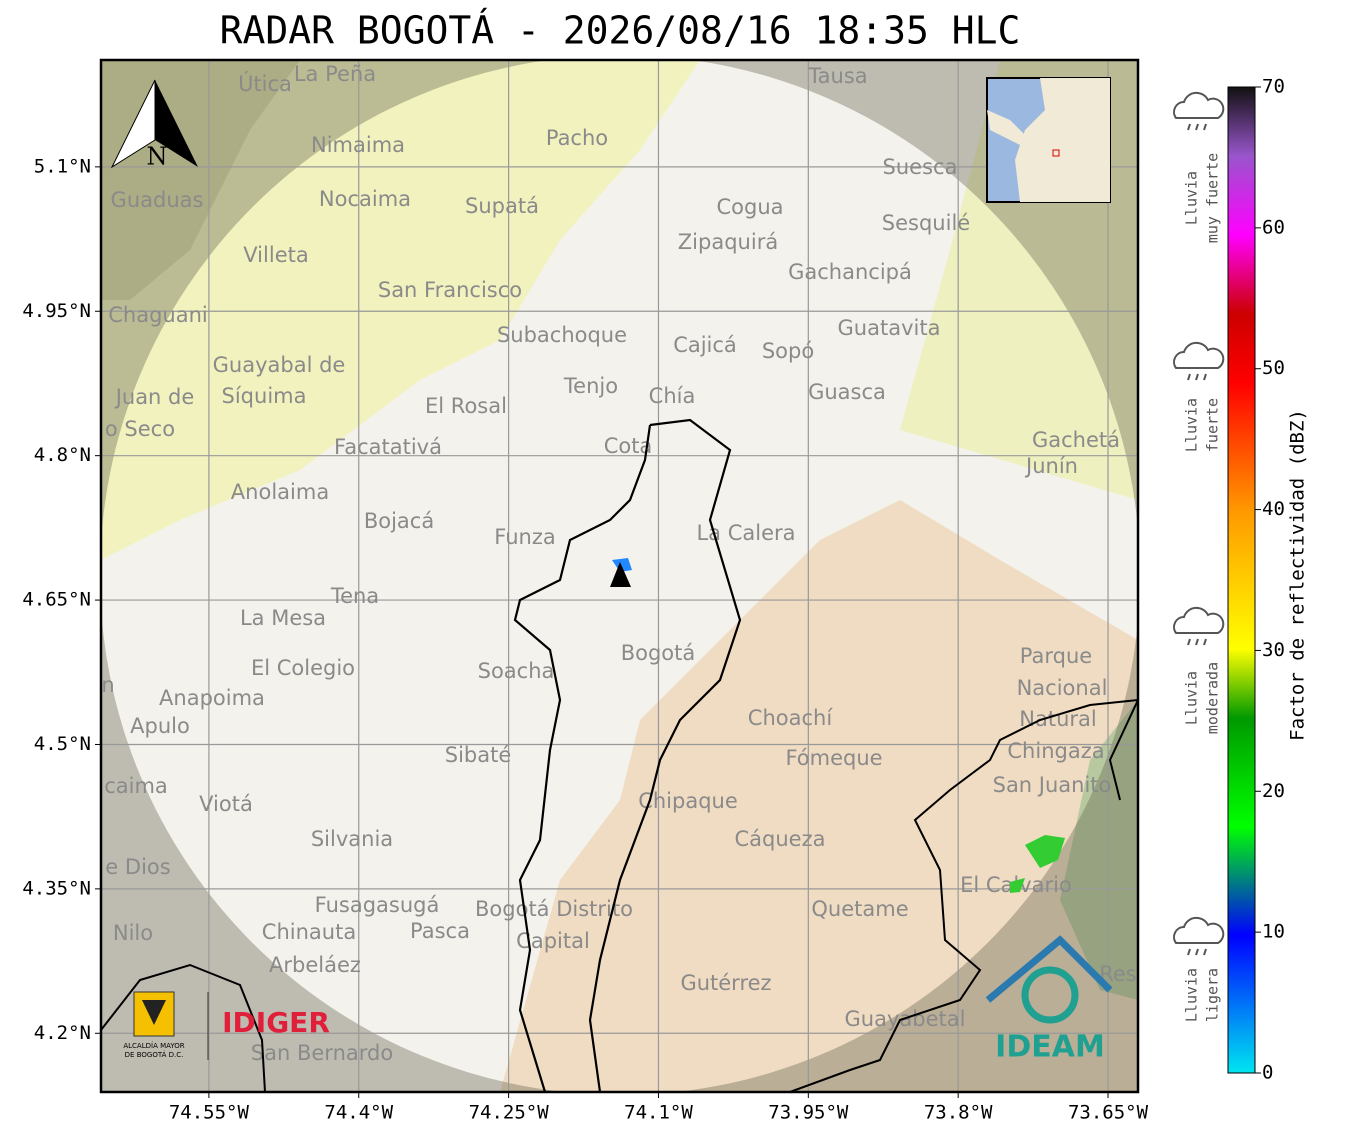  Describe the element at coordinates (399, 521) in the screenshot. I see `place-label: Bojacá` at that location.